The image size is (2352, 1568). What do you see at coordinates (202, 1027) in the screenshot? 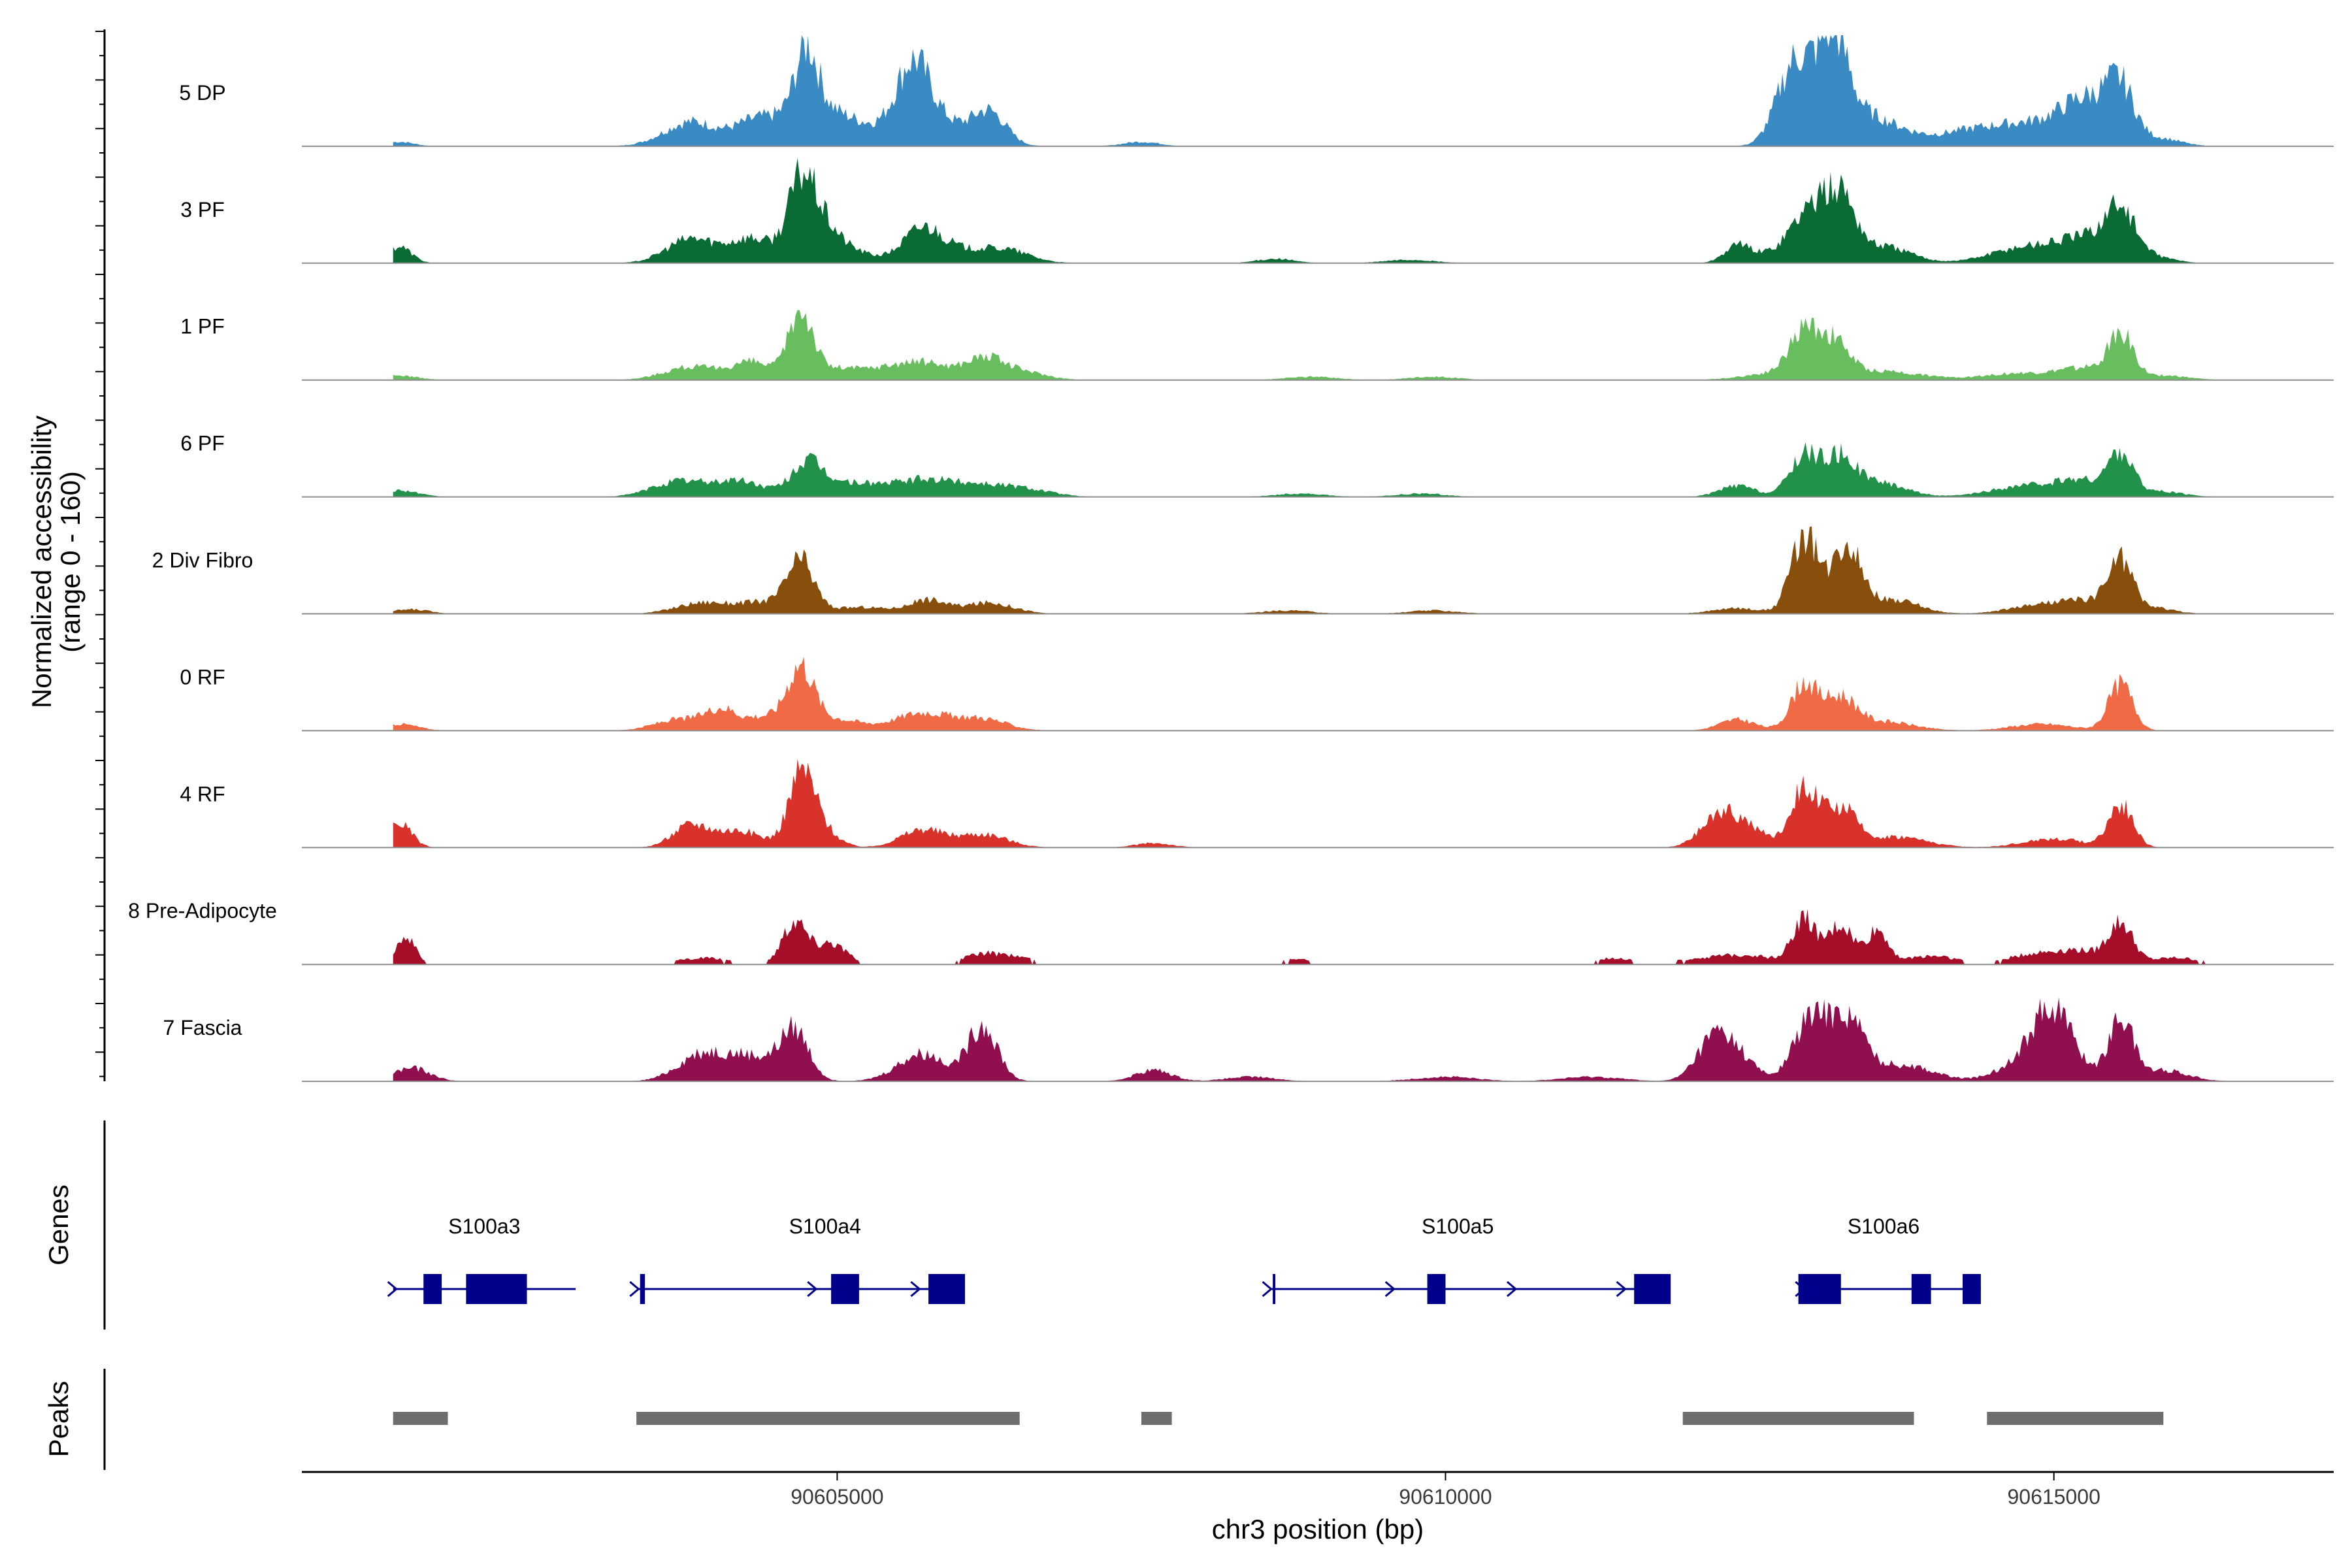
I see `track-label: 7 Fascia` at bounding box center [202, 1027].